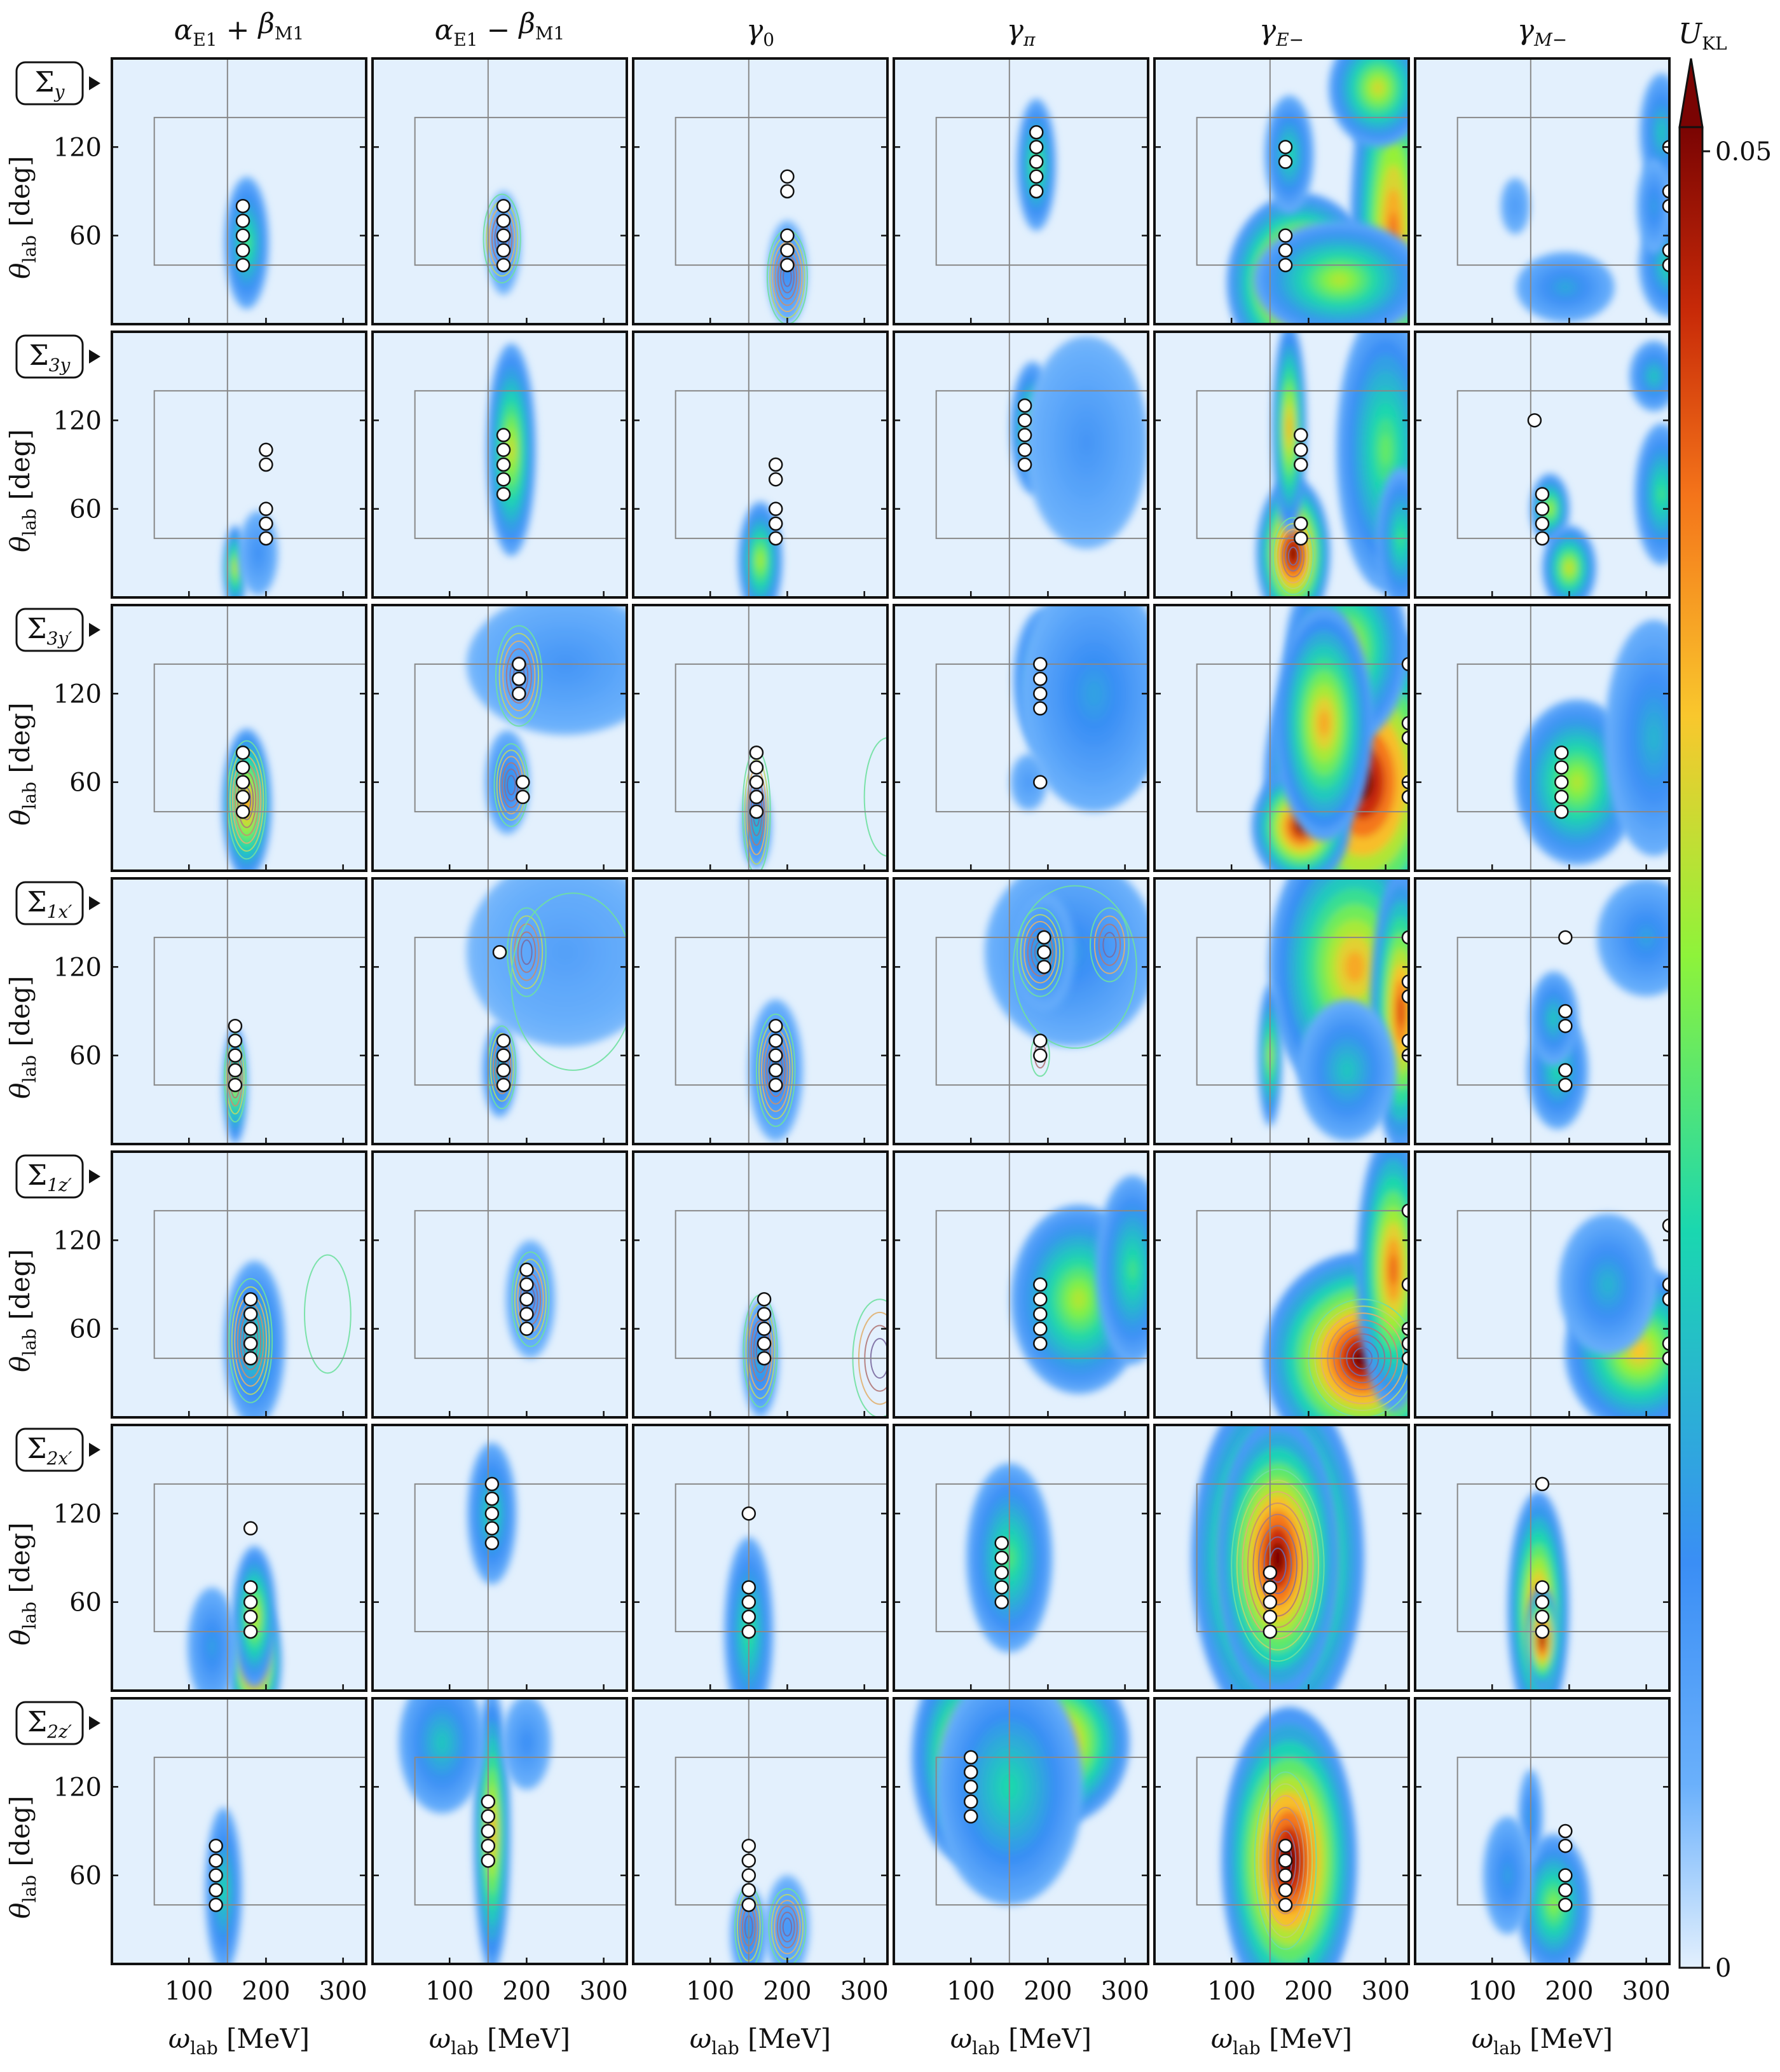 This screenshot has width=1780, height=2072. What do you see at coordinates (1231, 1991) in the screenshot?
I see `x-tick-label: 100` at bounding box center [1231, 1991].